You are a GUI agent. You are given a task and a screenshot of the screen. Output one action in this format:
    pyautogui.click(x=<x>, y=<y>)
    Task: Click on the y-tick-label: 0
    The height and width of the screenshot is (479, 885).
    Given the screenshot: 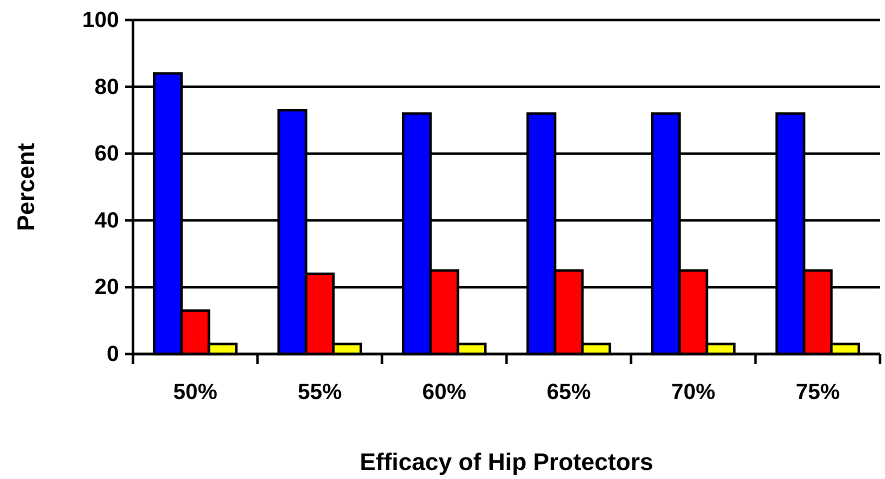 What is the action you would take?
    pyautogui.click(x=112, y=353)
    